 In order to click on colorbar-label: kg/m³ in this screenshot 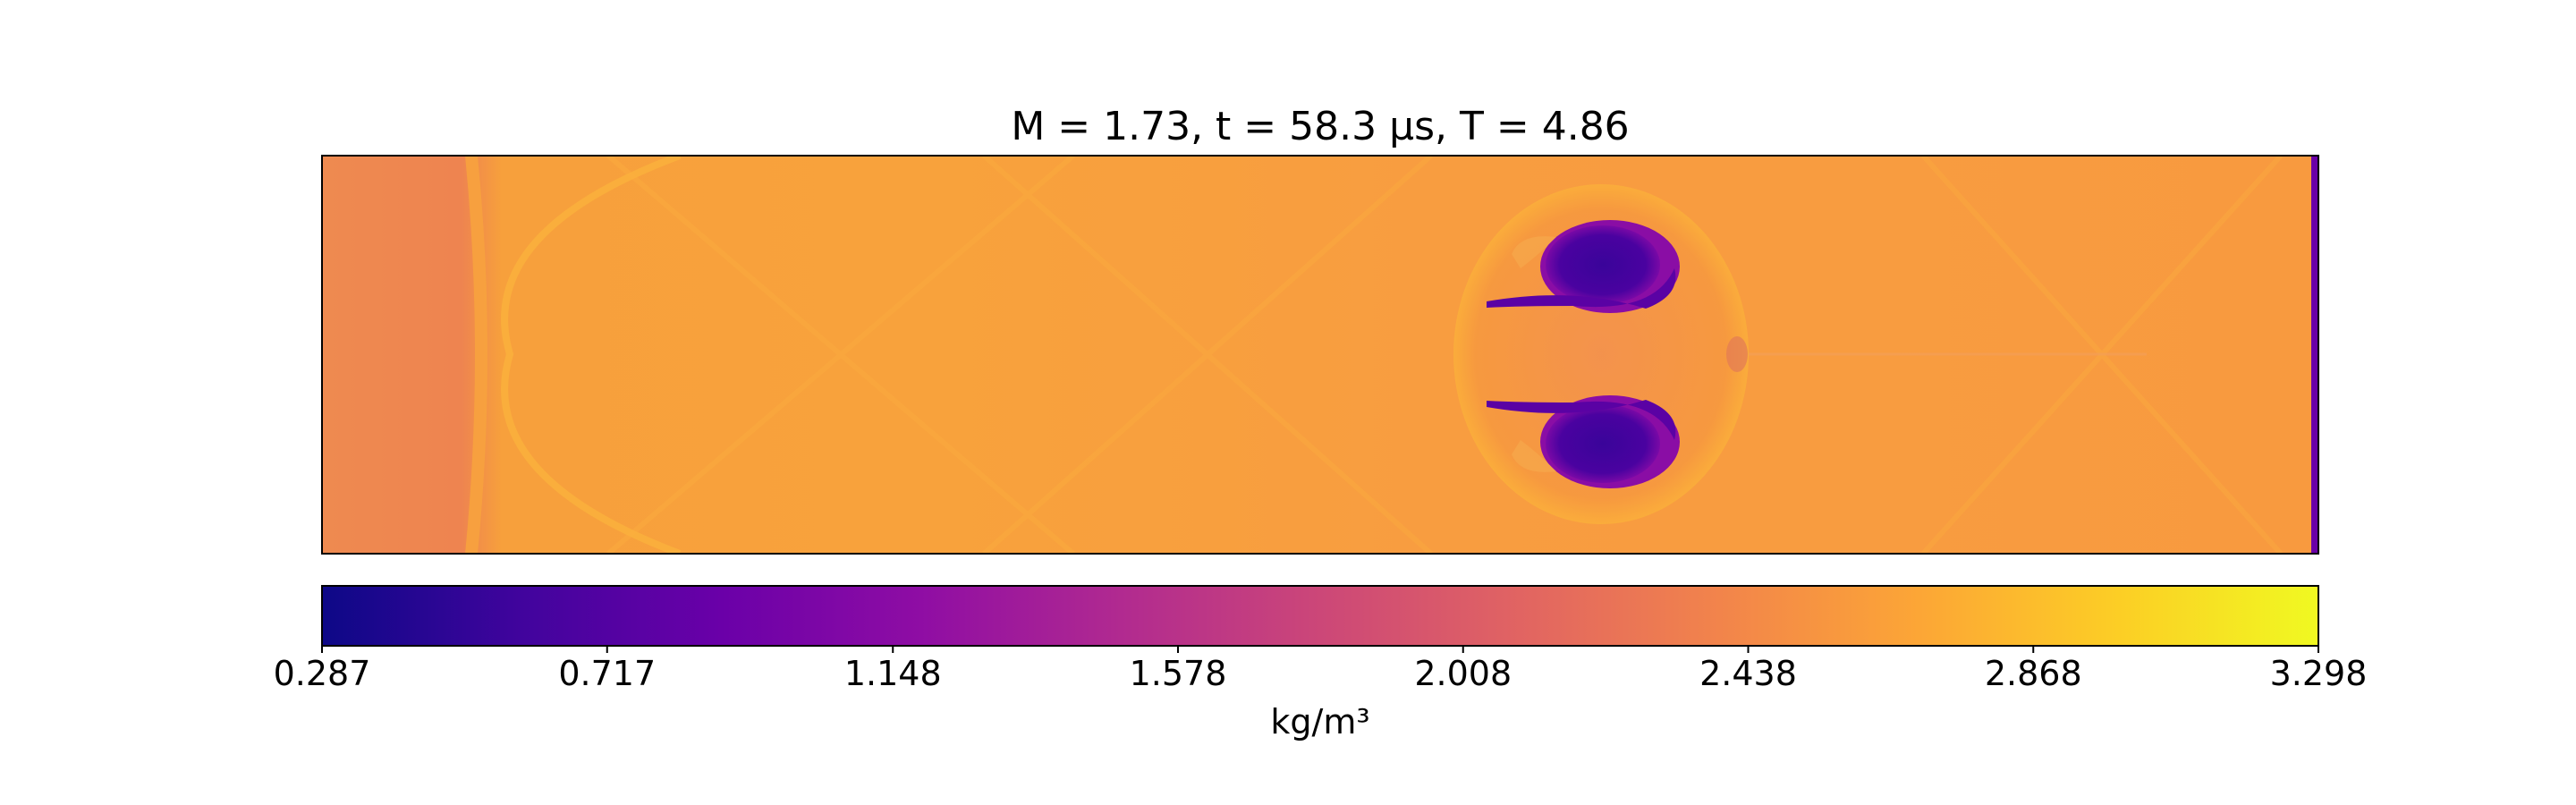, I will do `click(1319, 721)`.